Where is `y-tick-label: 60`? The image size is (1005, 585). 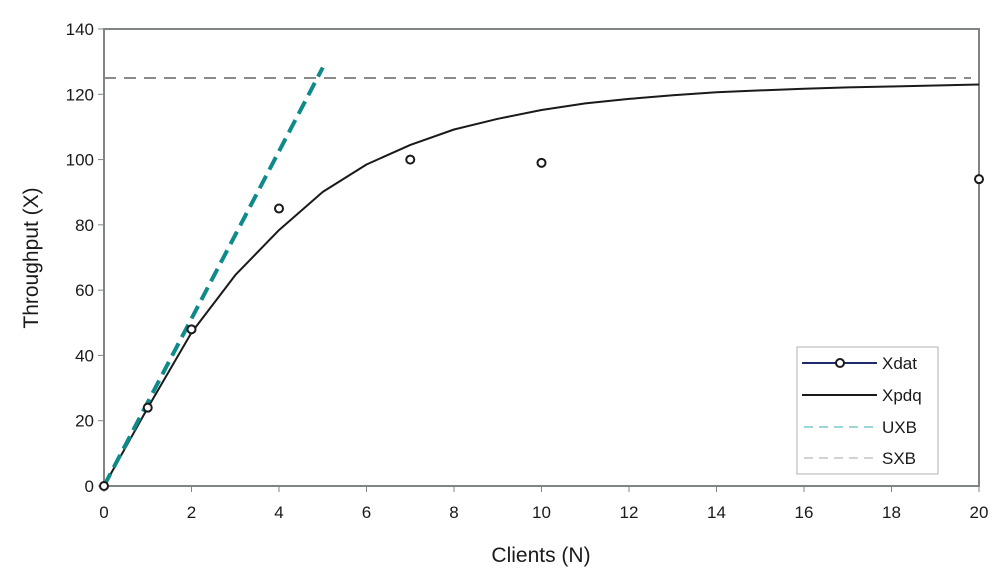
y-tick-label: 60 is located at coordinates (84, 290).